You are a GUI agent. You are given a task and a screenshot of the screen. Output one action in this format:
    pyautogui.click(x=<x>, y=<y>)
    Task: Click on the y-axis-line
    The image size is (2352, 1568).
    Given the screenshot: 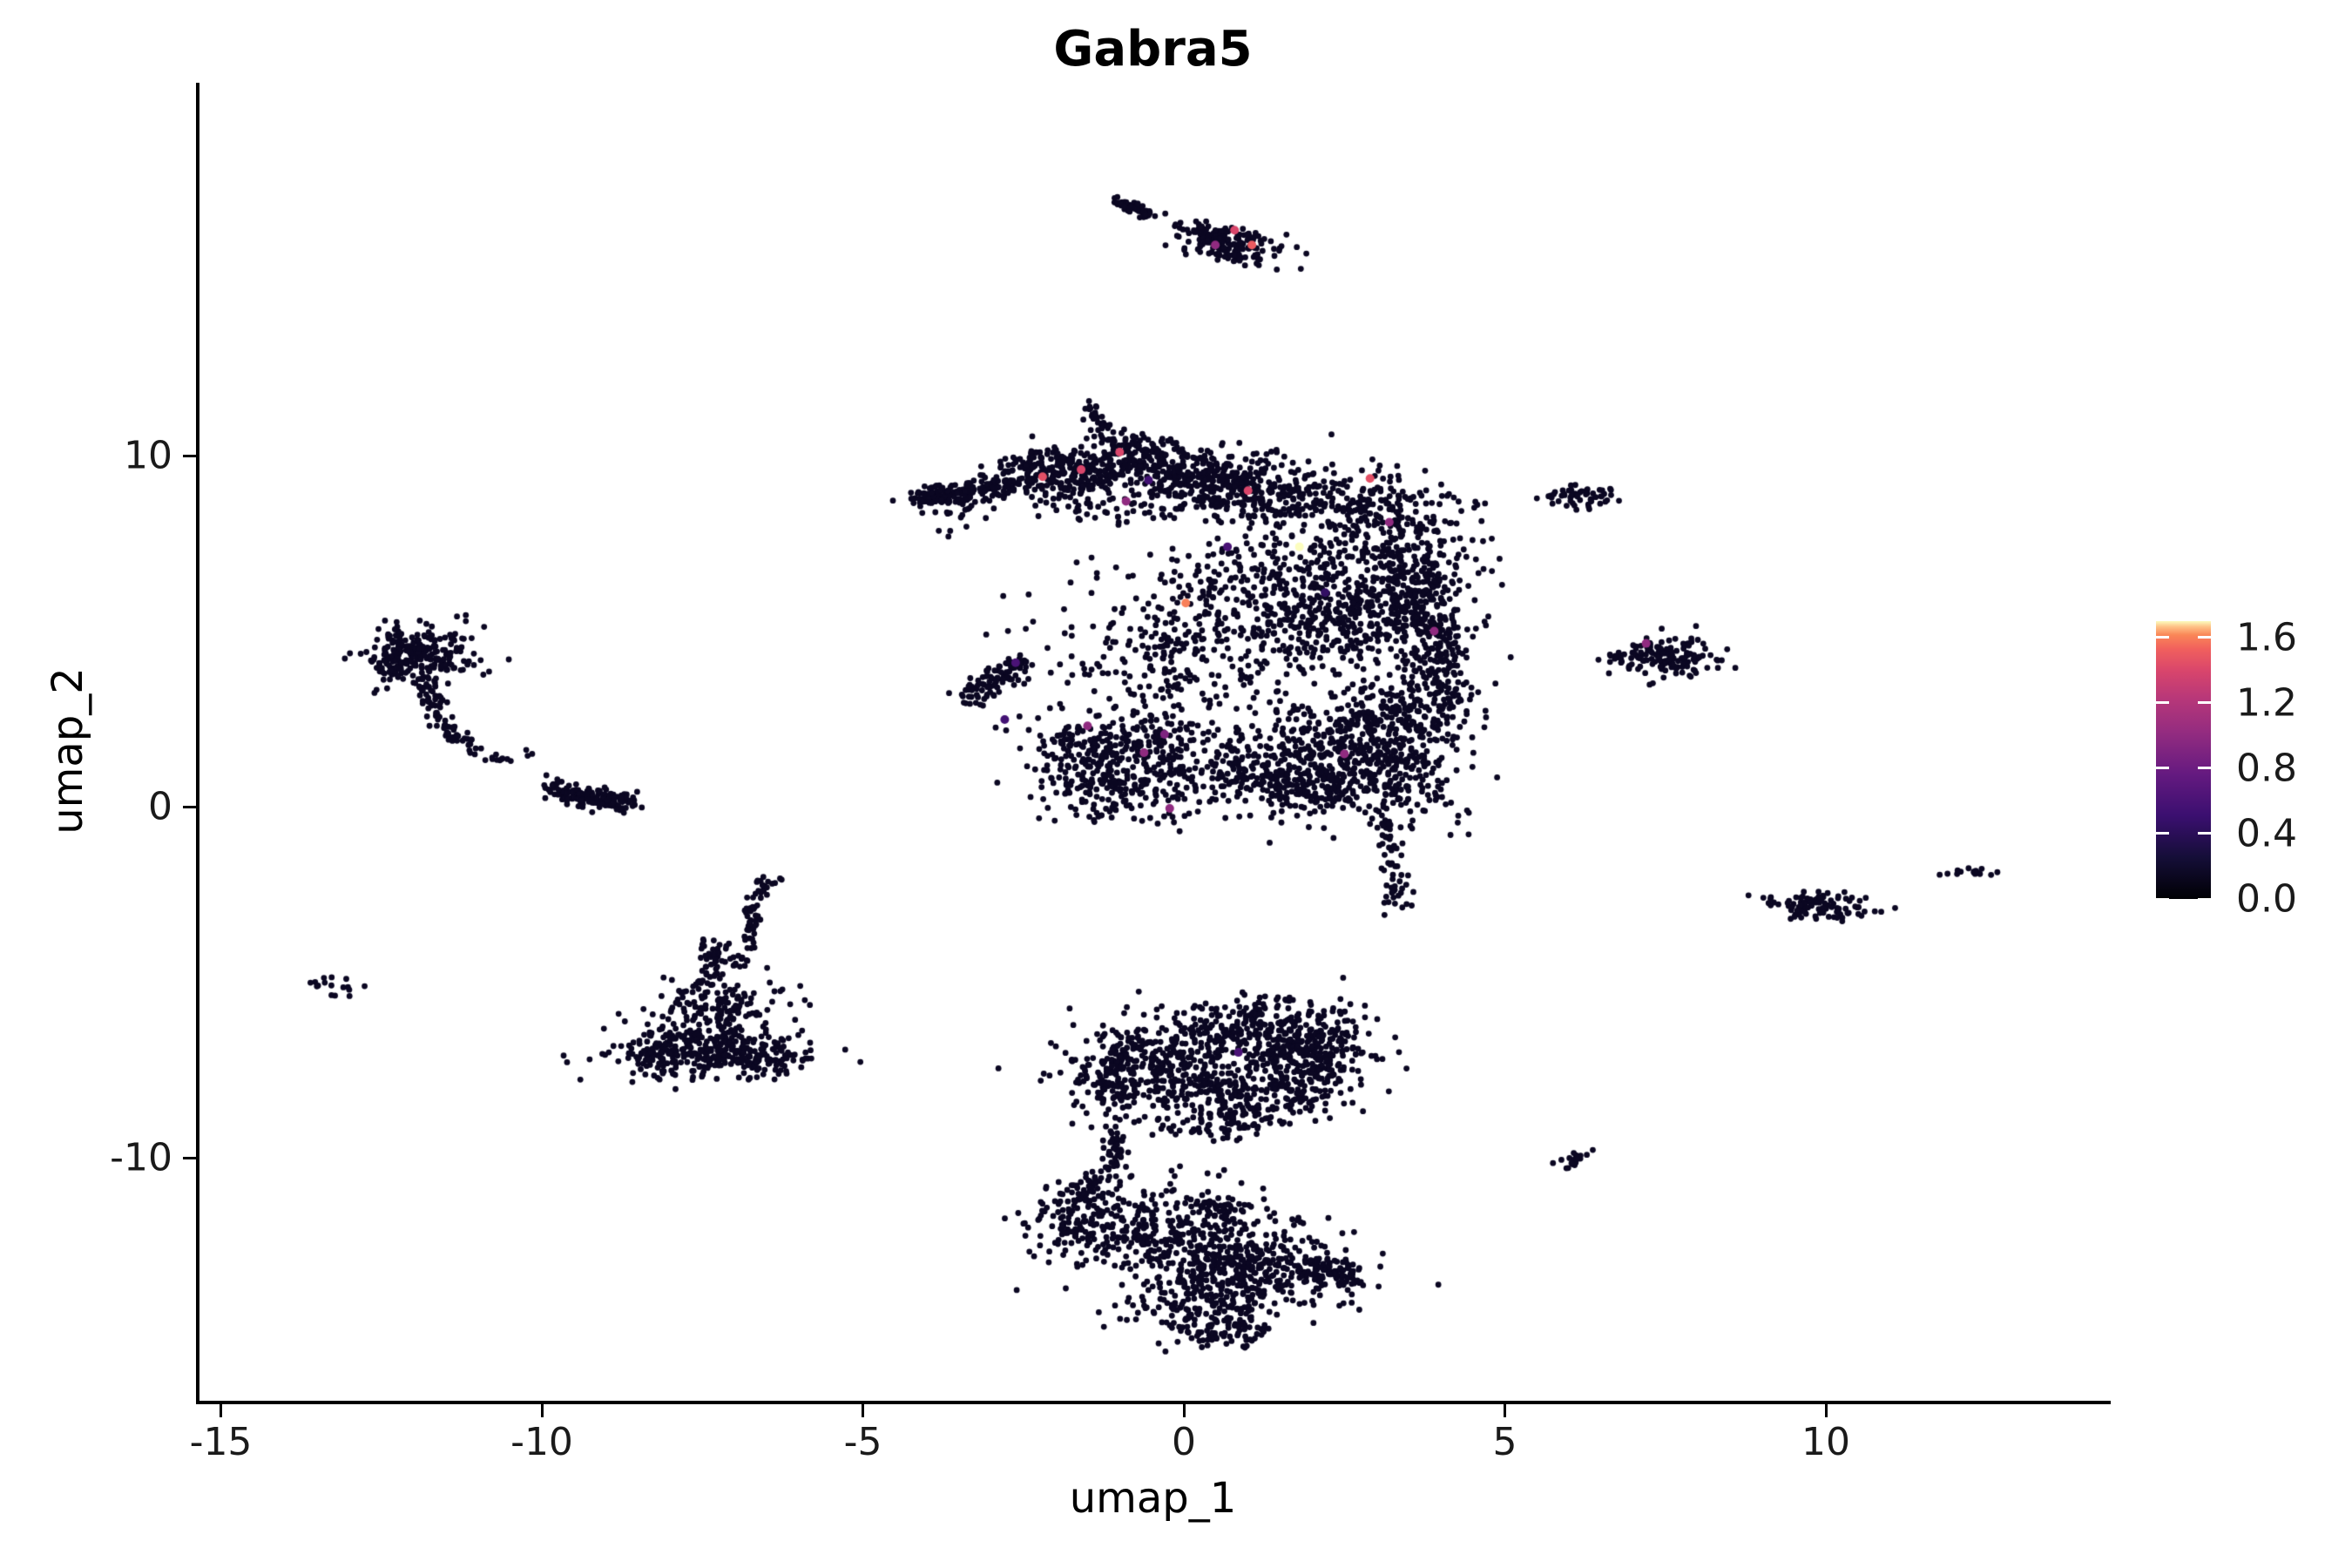 What is the action you would take?
    pyautogui.click(x=198, y=743)
    